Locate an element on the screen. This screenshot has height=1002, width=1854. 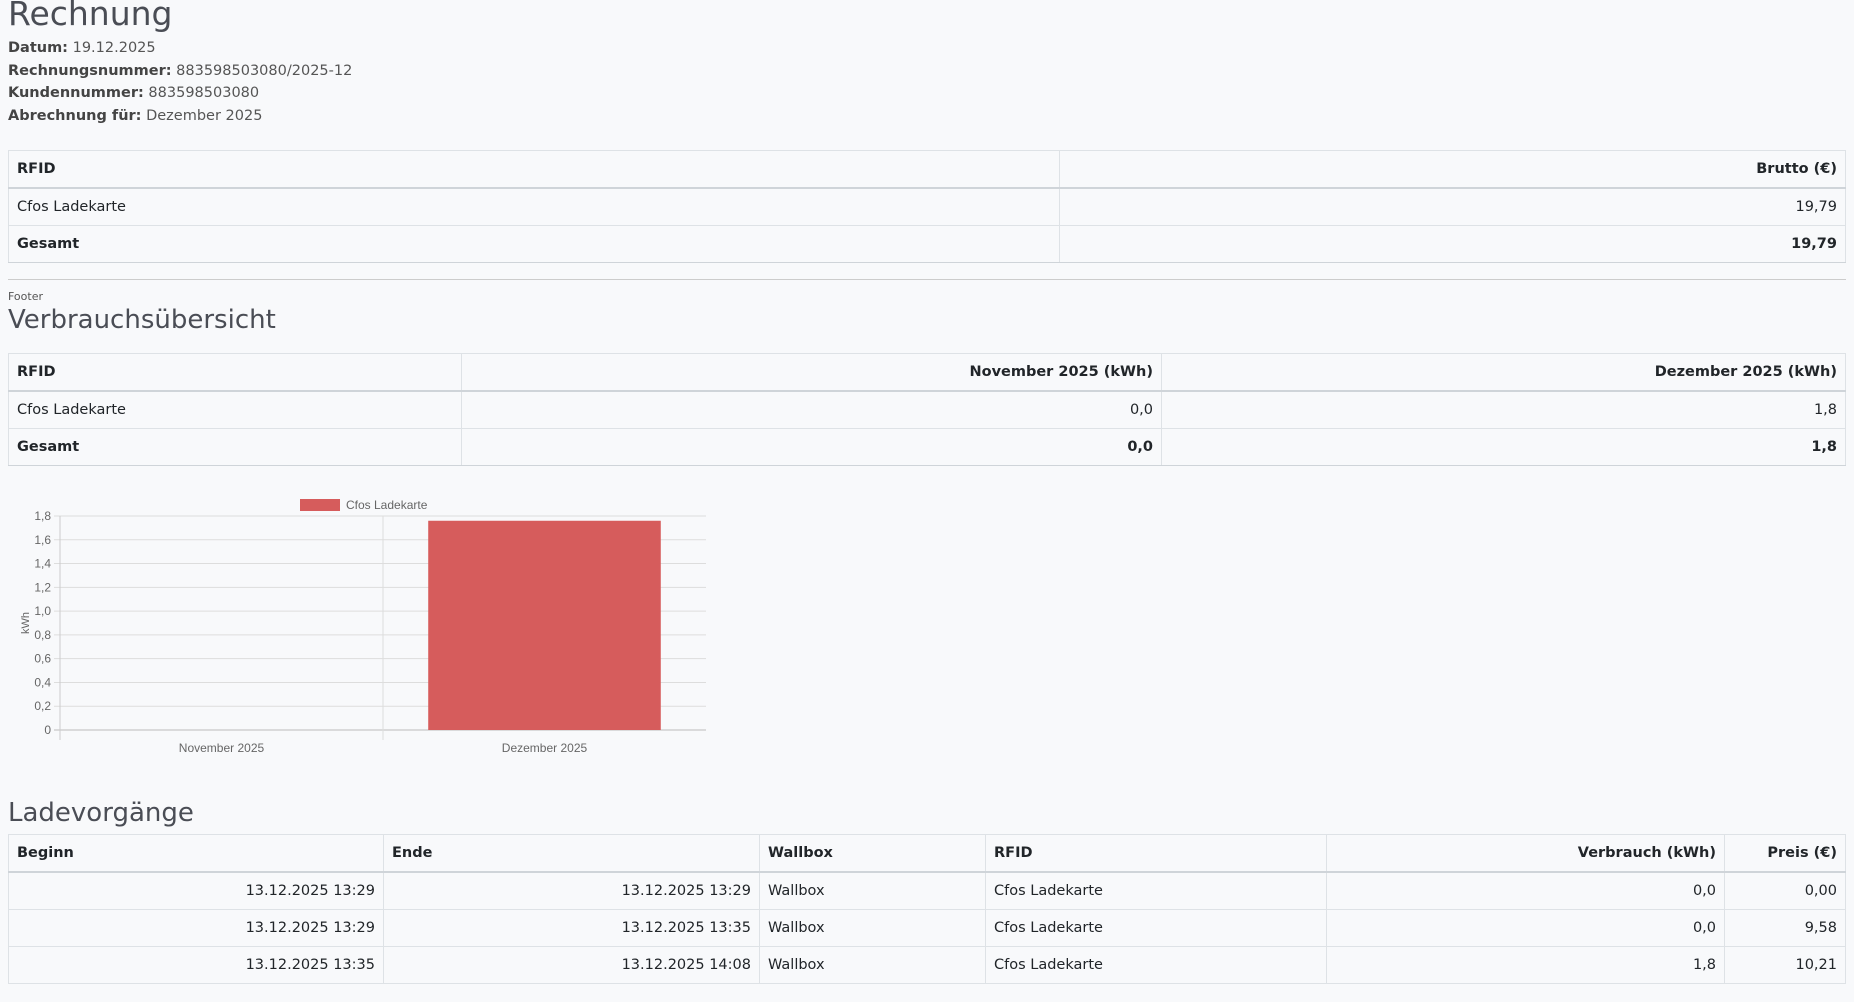
column-header: RFID is located at coordinates (1156, 853).